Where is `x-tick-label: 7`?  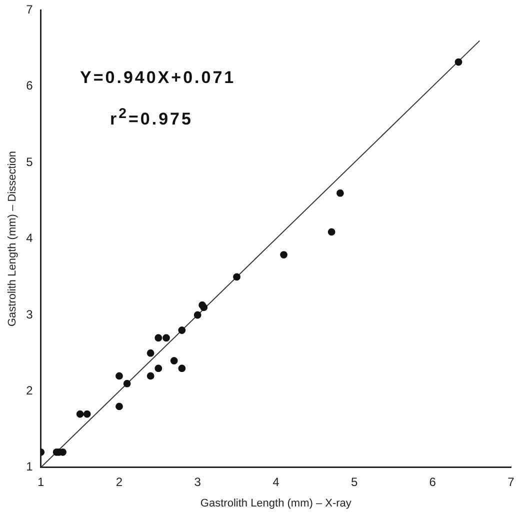
x-tick-label: 7 is located at coordinates (511, 481).